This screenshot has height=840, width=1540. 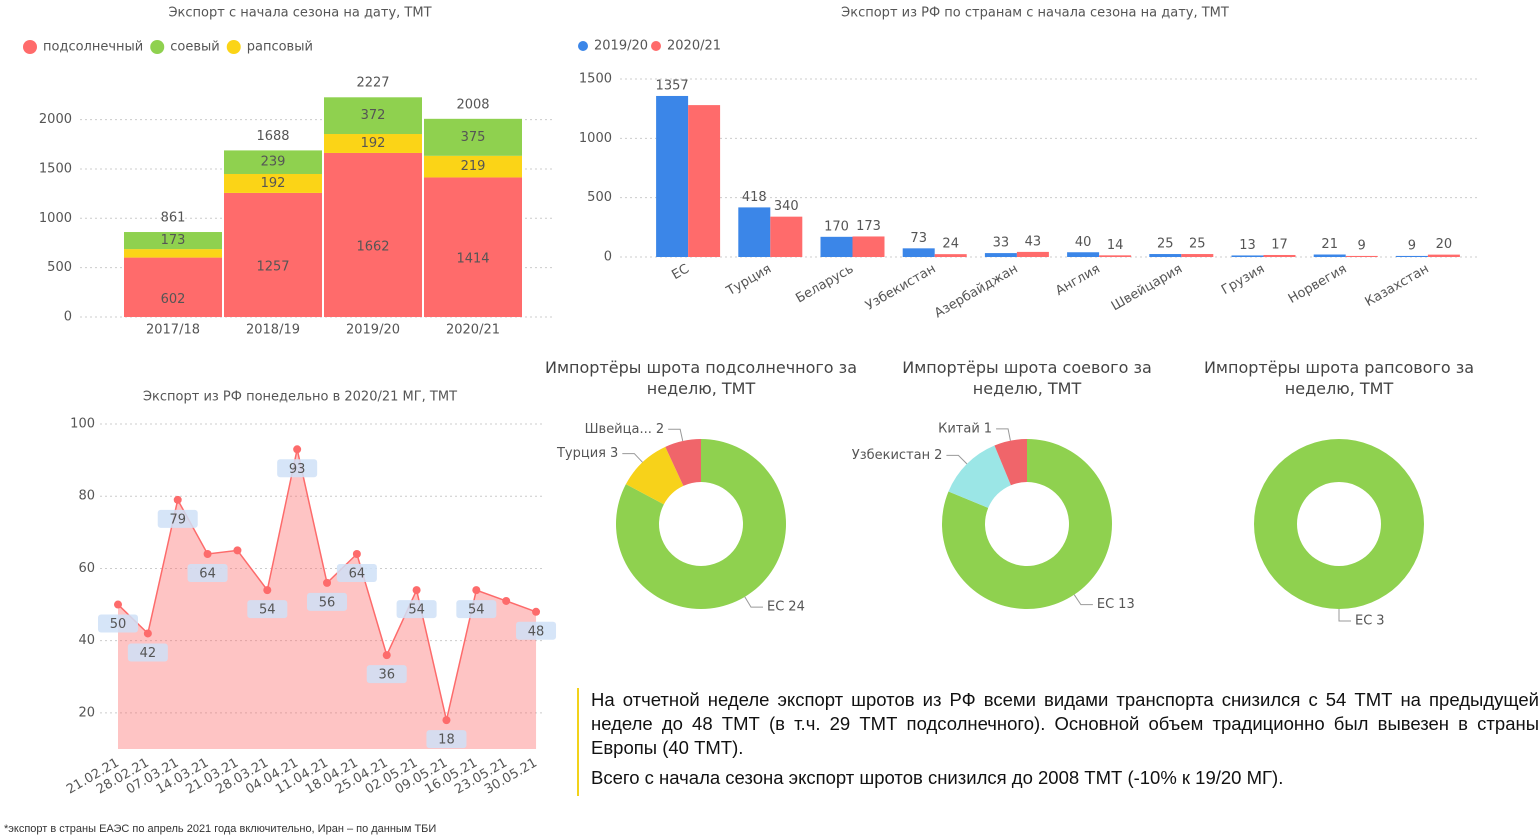 I want to click on y-tick-label: 0, so click(x=68, y=317).